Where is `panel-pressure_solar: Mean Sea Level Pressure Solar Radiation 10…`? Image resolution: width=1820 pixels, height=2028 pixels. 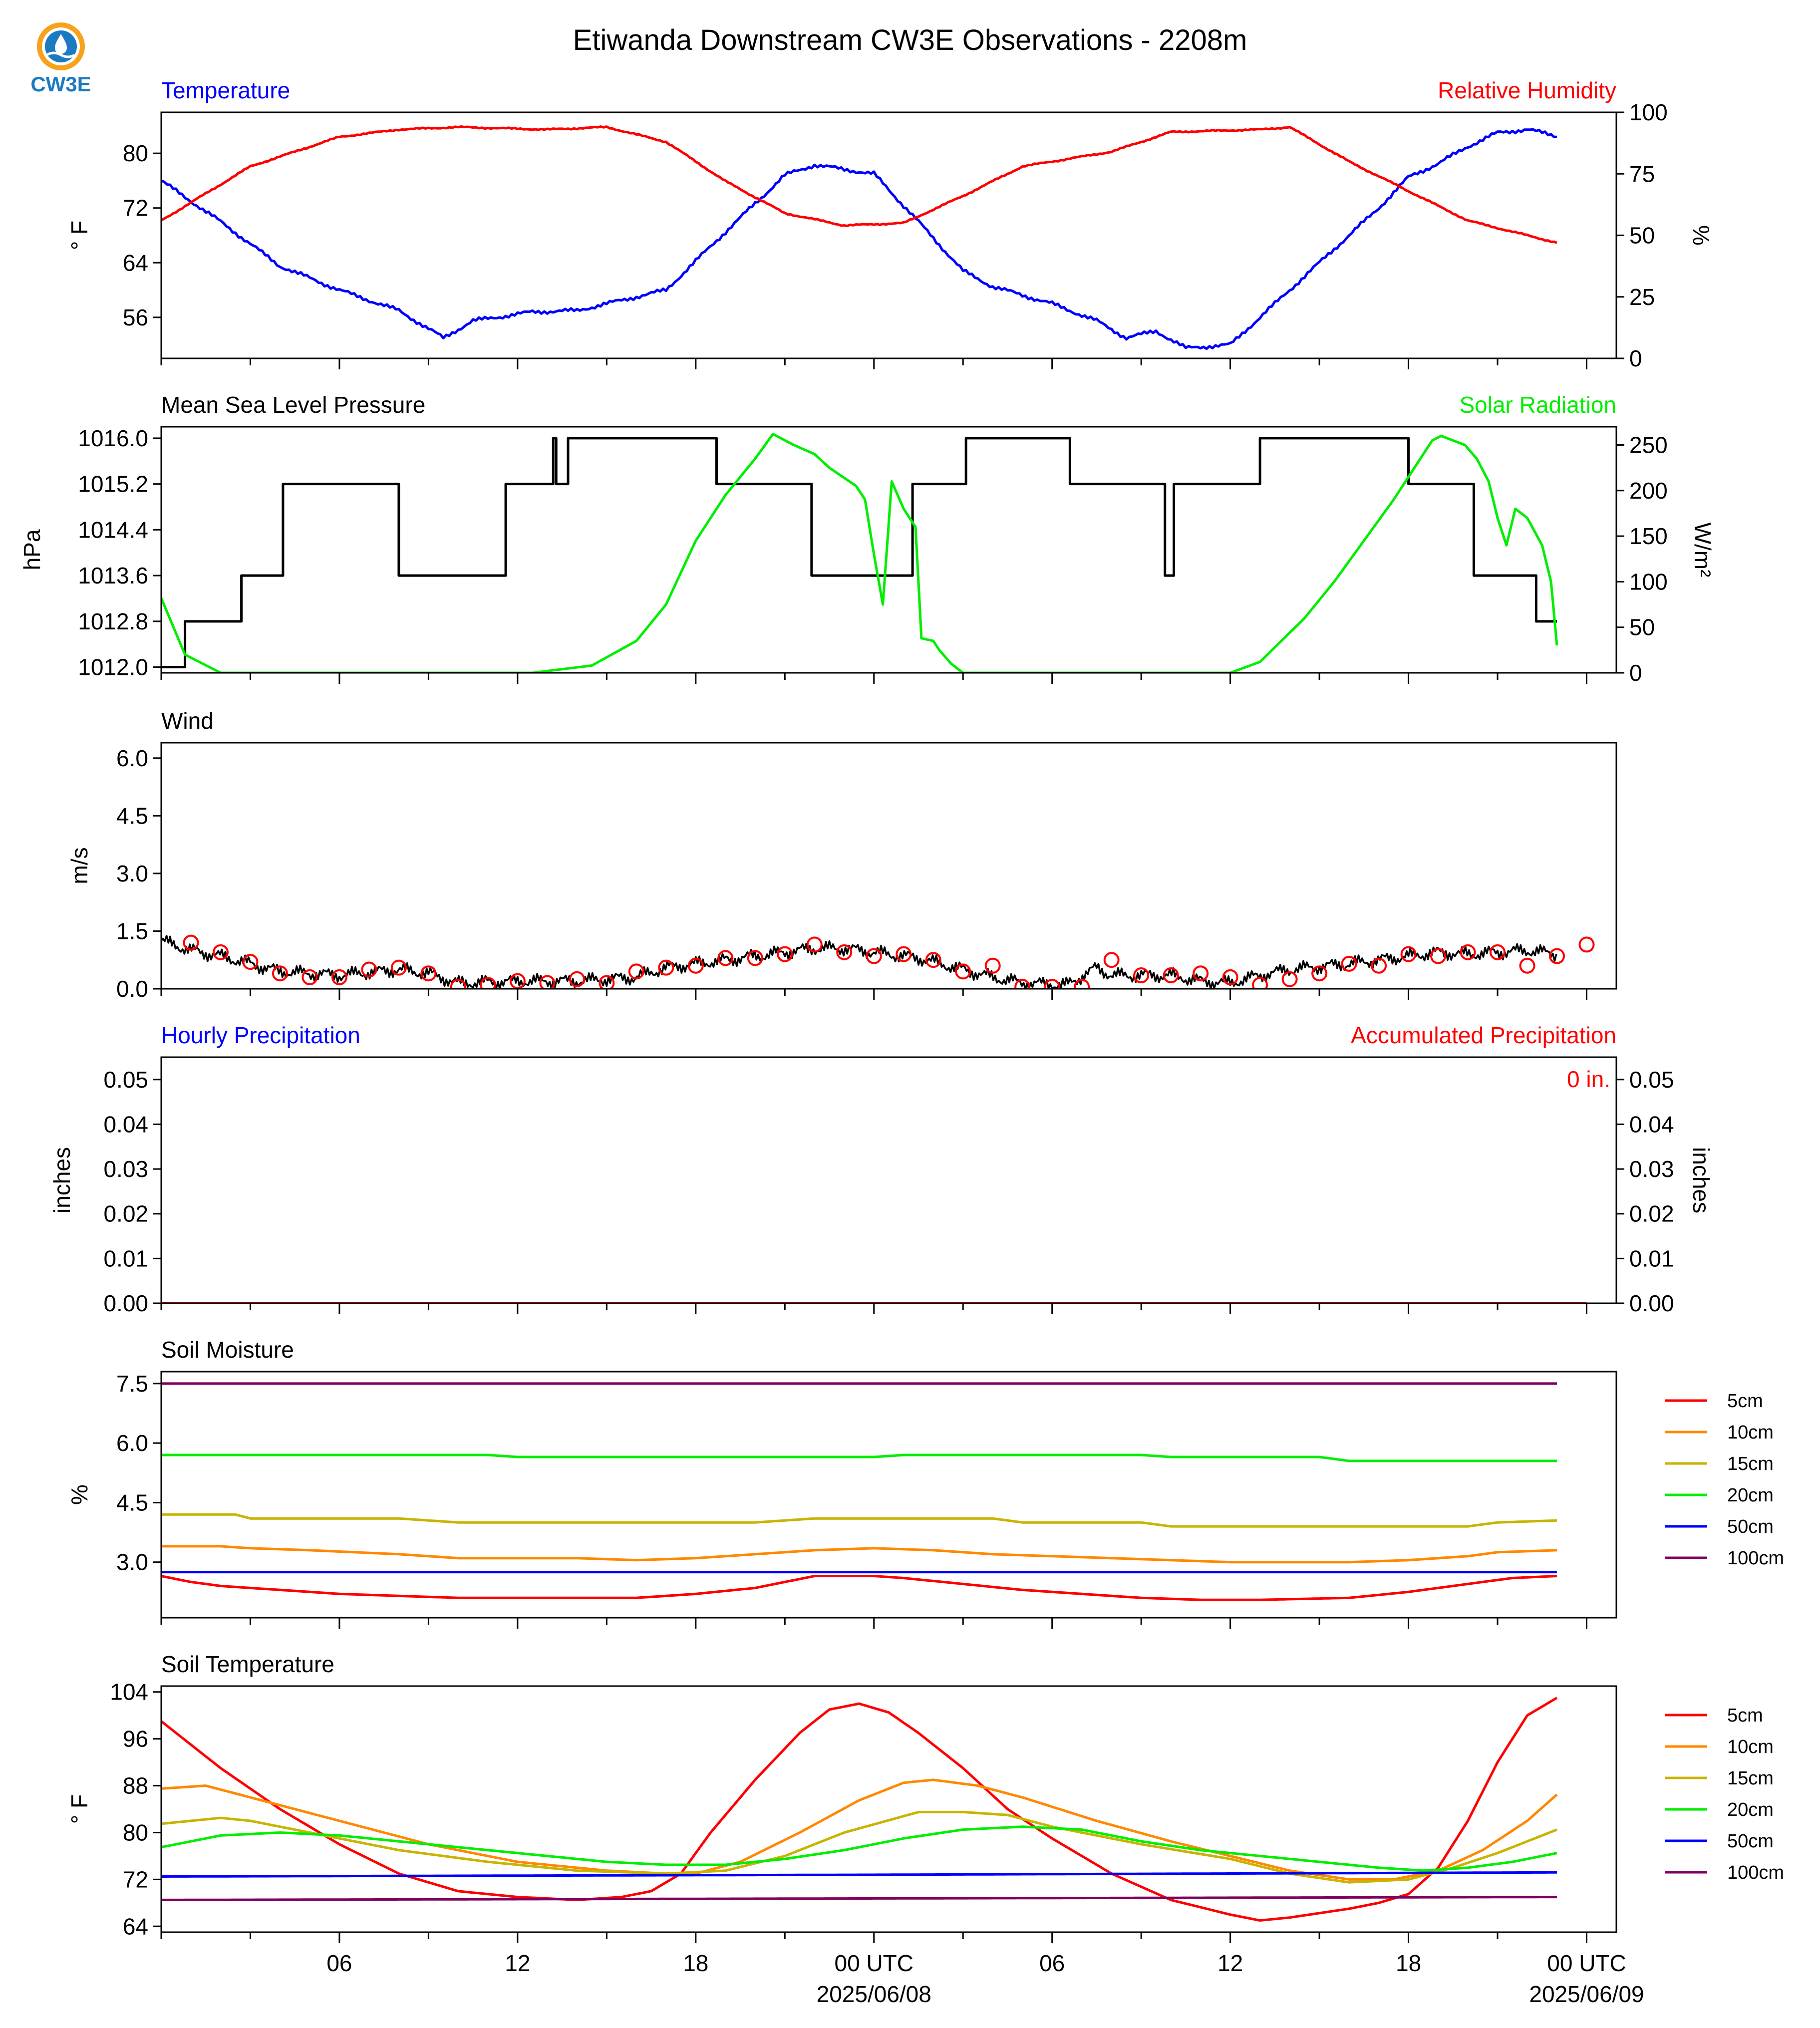 panel-pressure_solar: Mean Sea Level Pressure Solar Radiation 10… is located at coordinates (867, 539).